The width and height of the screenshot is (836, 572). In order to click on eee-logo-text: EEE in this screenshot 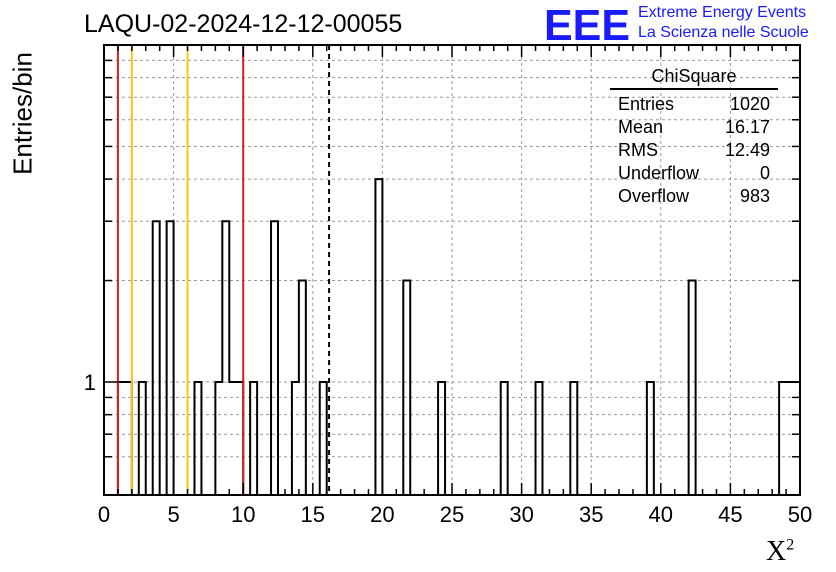, I will do `click(587, 23)`.